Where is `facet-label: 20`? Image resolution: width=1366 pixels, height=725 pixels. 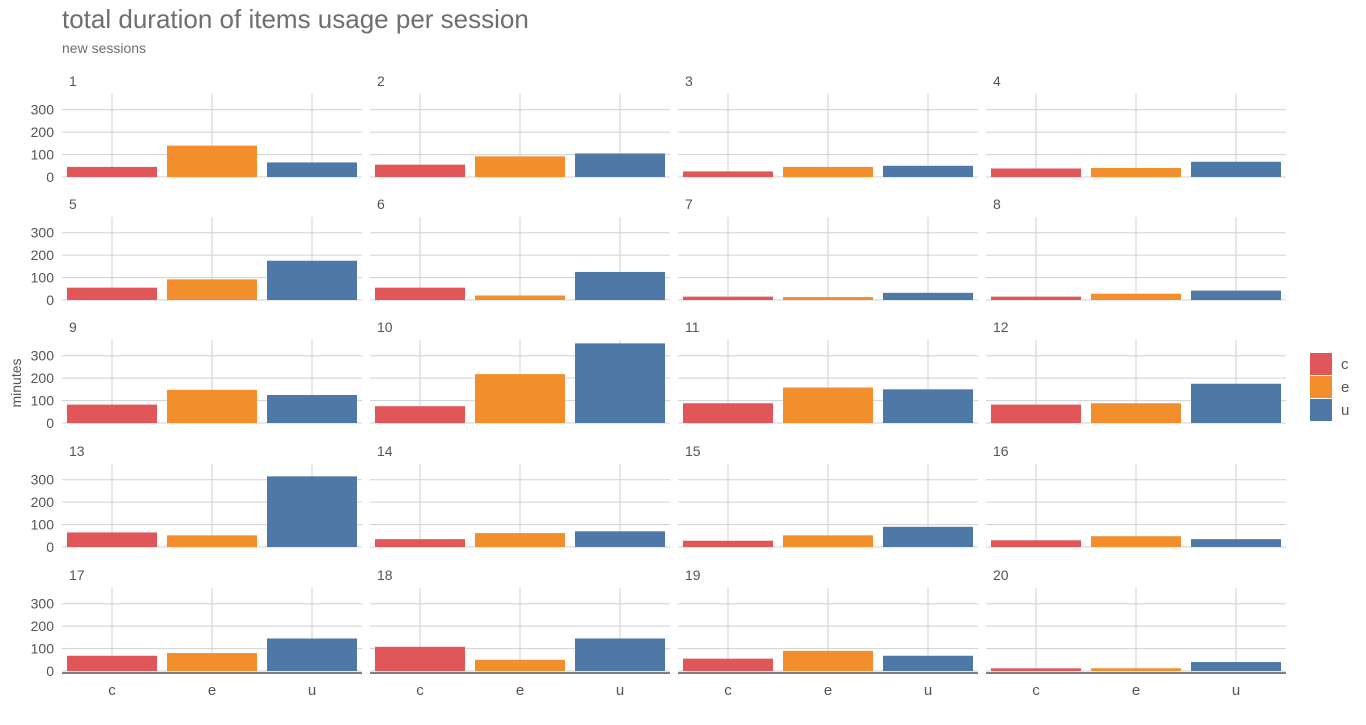
facet-label: 20 is located at coordinates (1001, 575).